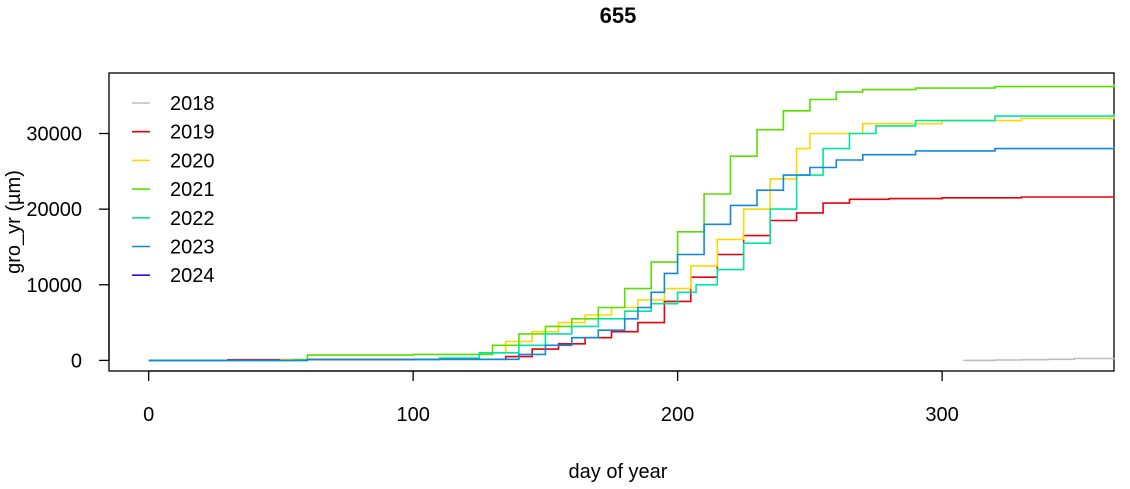 The width and height of the screenshot is (1130, 489). I want to click on legend-label: 2024, so click(192, 276).